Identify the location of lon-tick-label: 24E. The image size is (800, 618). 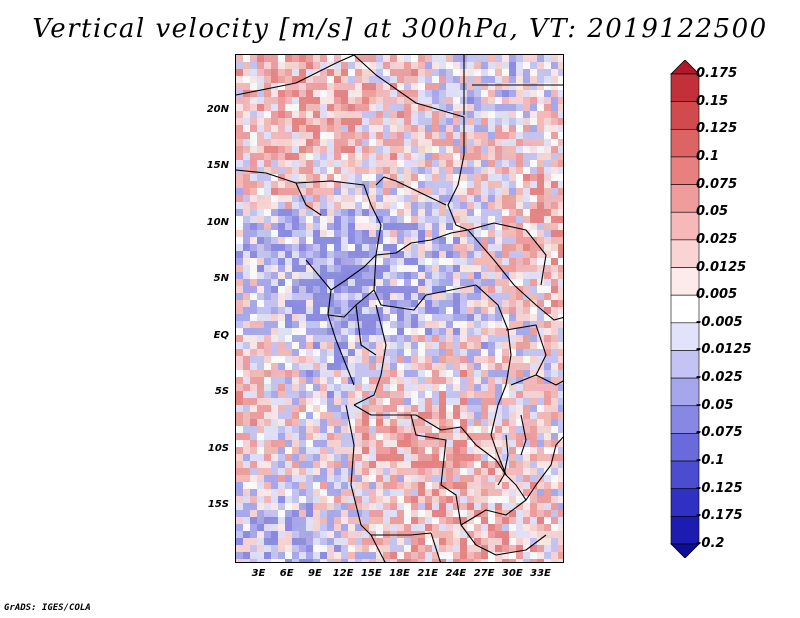
(456, 573).